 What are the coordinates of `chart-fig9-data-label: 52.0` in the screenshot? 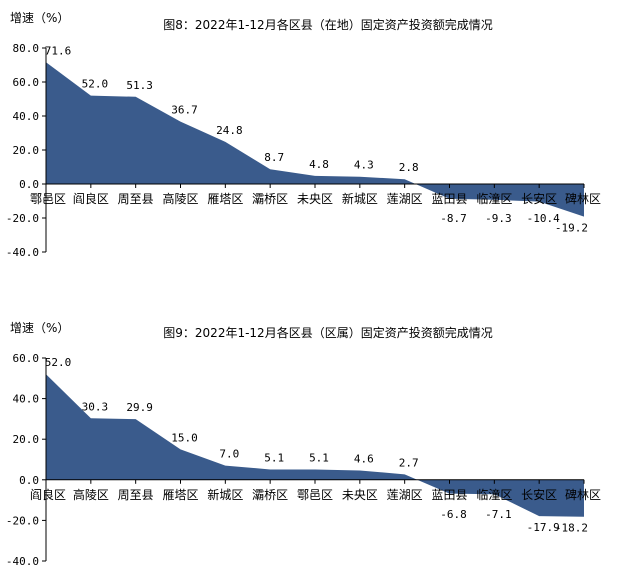 It's located at (58, 362).